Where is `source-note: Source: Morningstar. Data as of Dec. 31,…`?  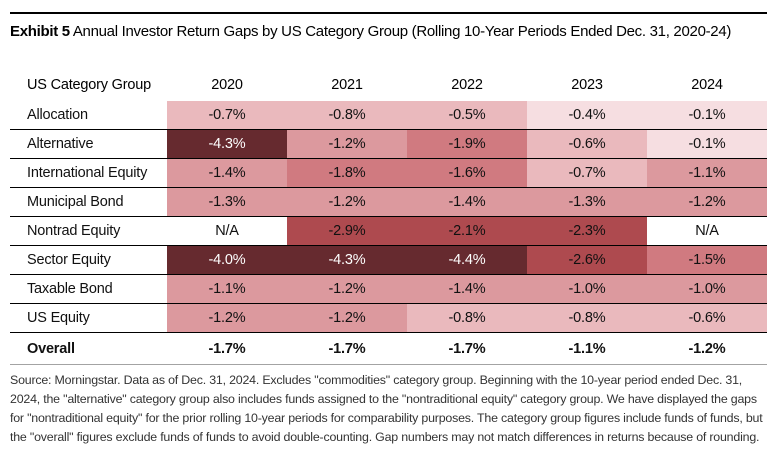
source-note: Source: Morningstar. Data as of Dec. 31,… is located at coordinates (386, 408).